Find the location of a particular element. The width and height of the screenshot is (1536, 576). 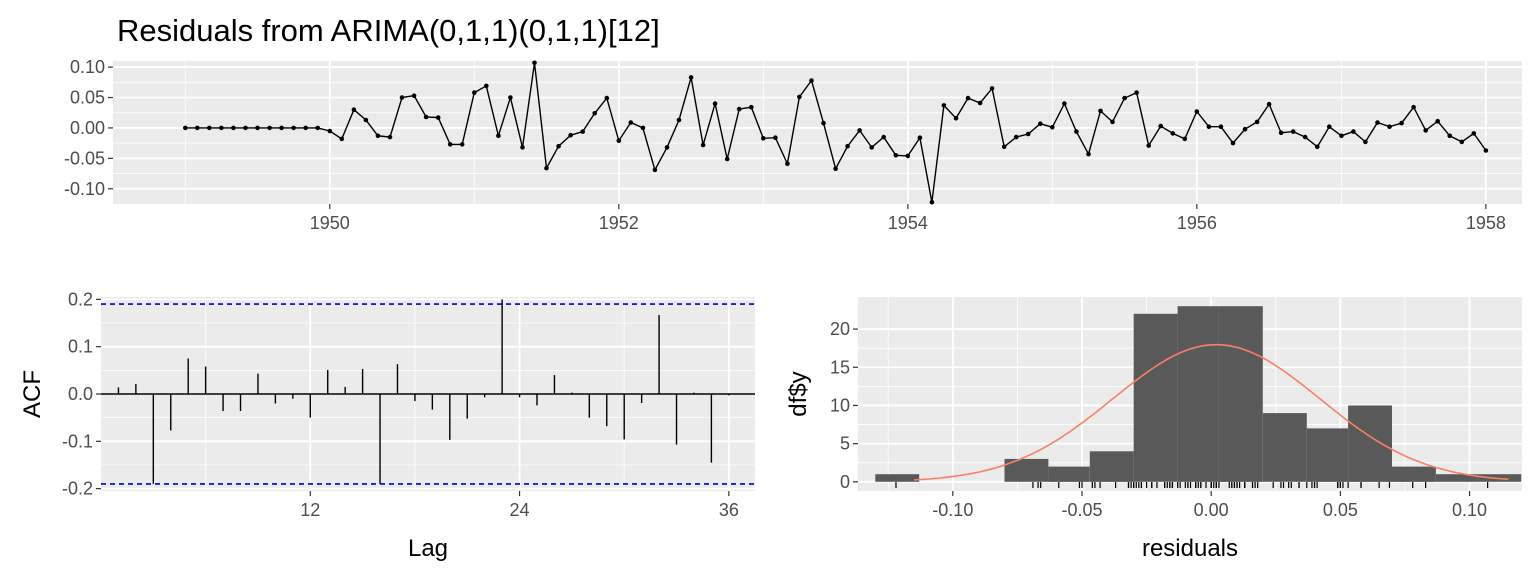

normal-density-curve is located at coordinates (1211, 412).